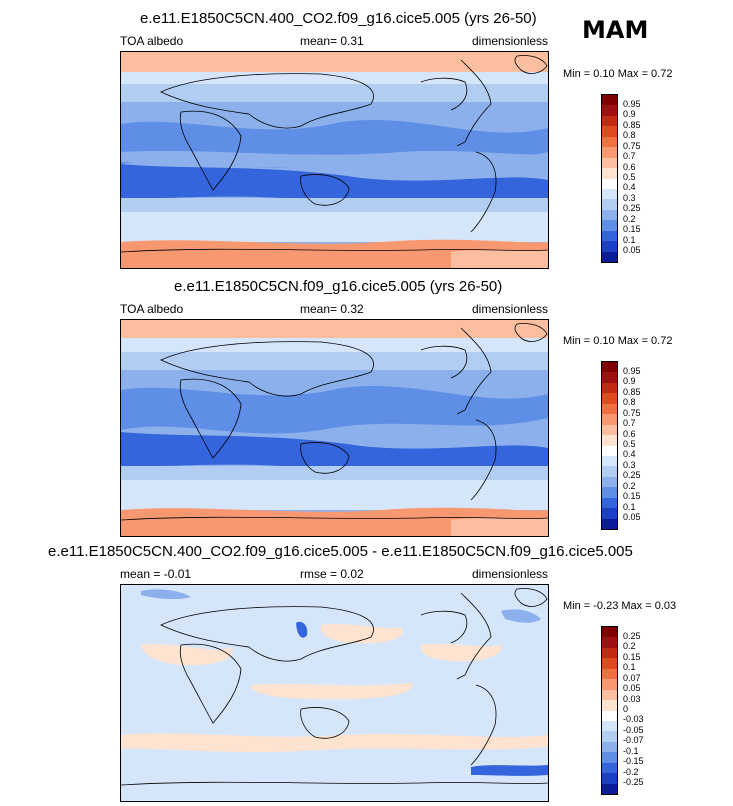 Image resolution: width=733 pixels, height=806 pixels. What do you see at coordinates (633, 729) in the screenshot?
I see `colorbar-tick-label: -0.05` at bounding box center [633, 729].